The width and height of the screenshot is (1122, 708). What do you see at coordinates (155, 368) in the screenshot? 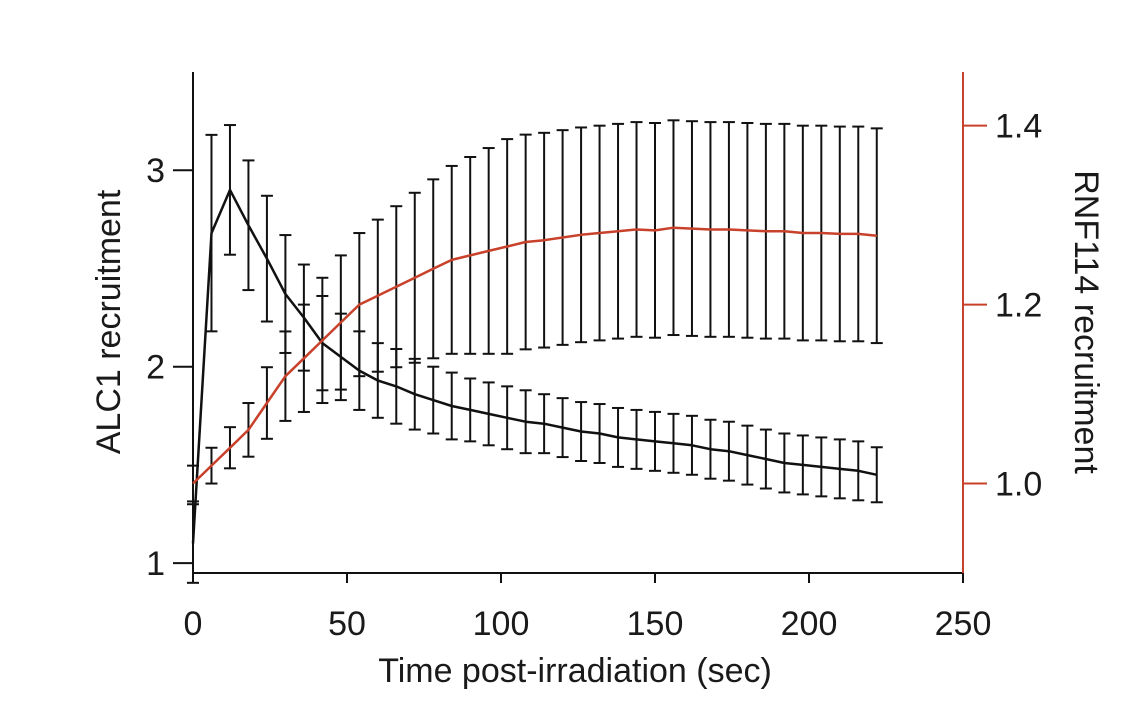
I see `left-y-tick-label: 2` at bounding box center [155, 368].